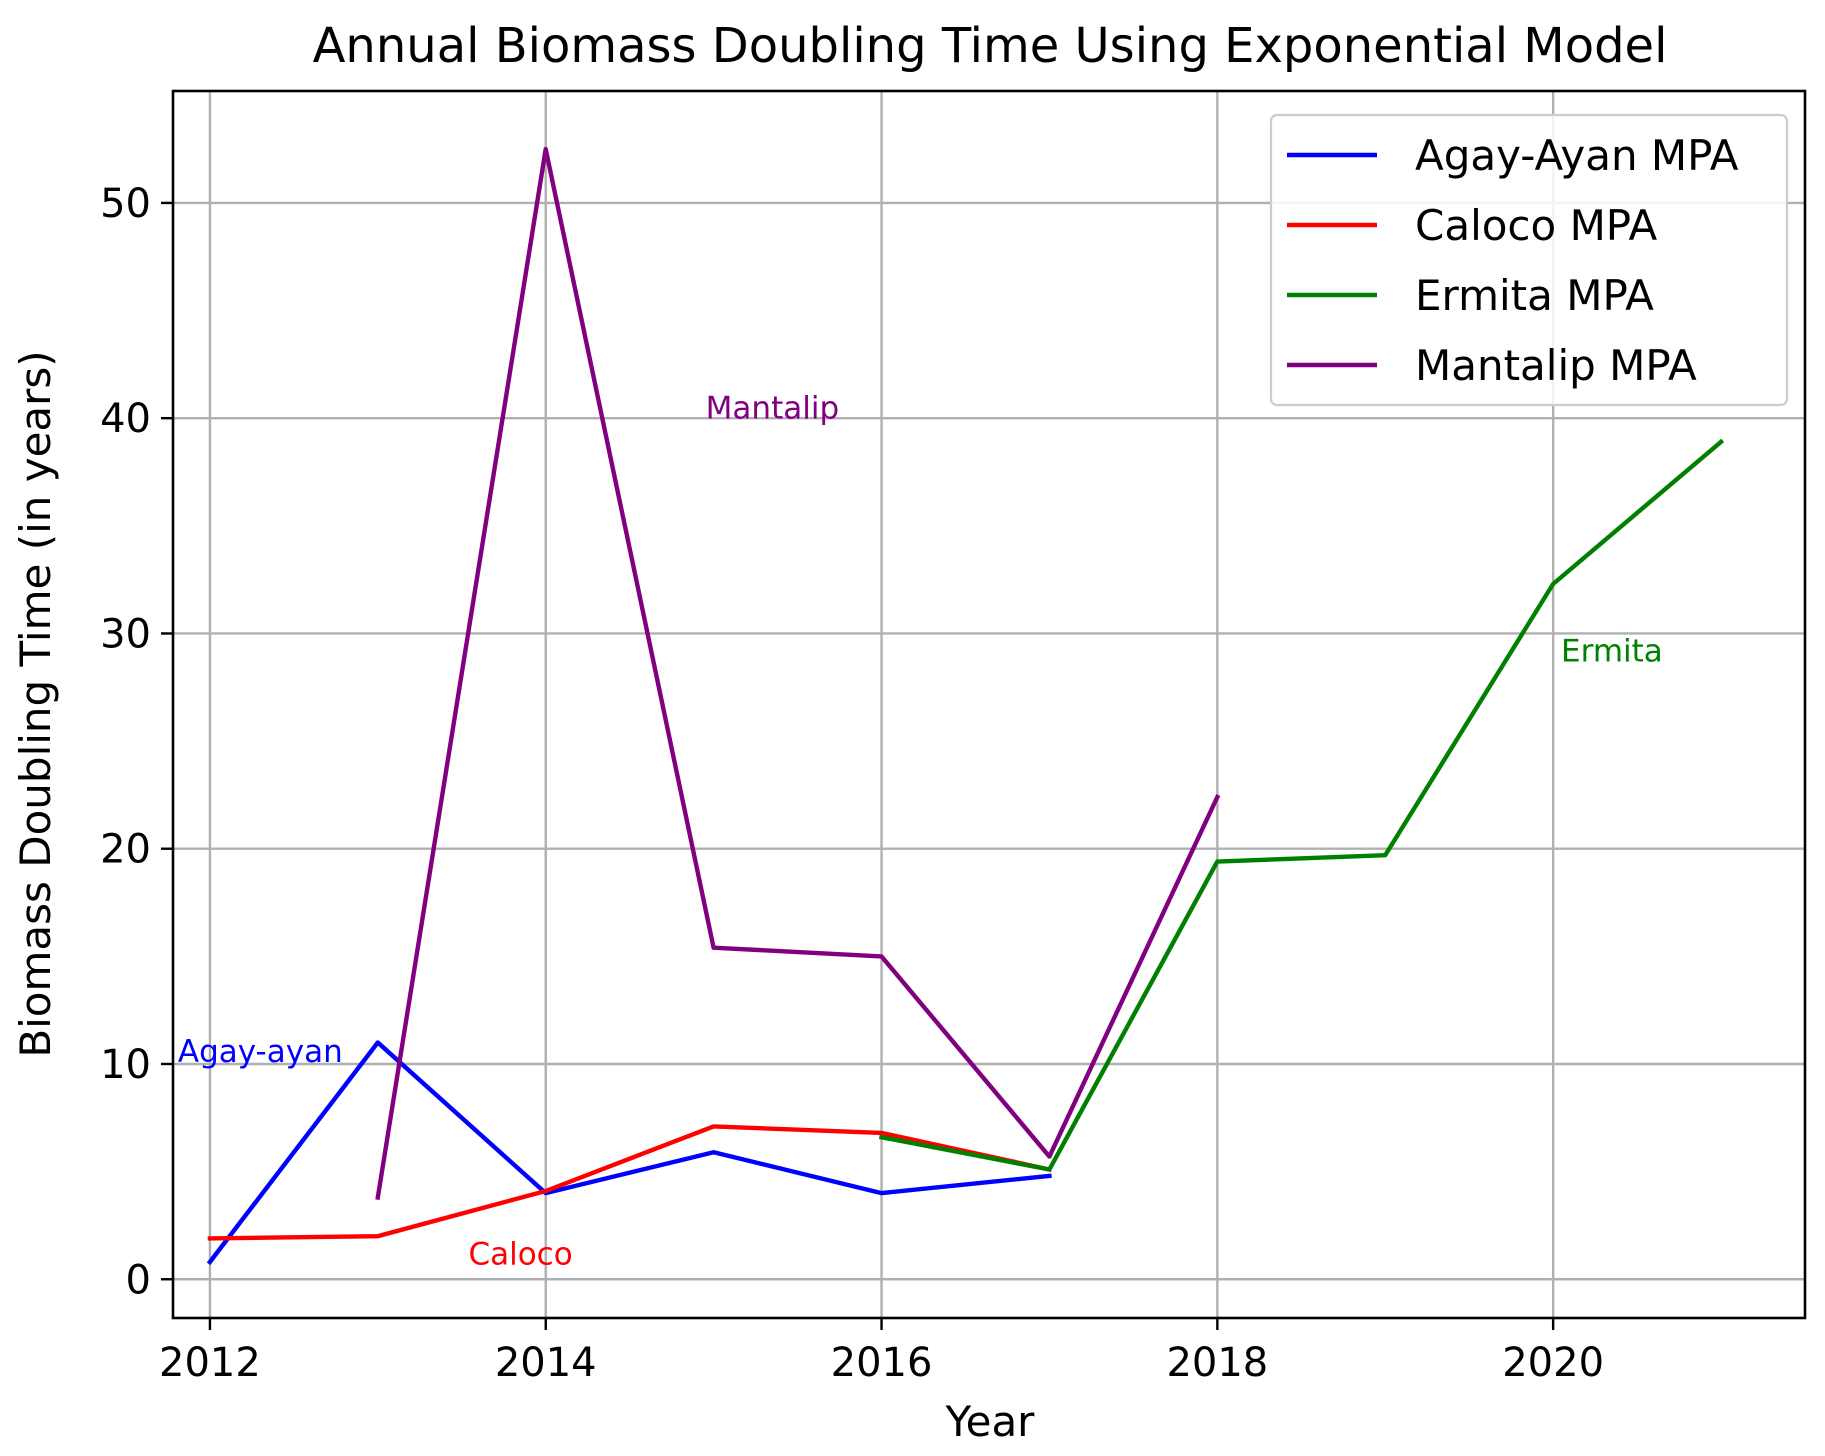 The width and height of the screenshot is (1825, 1456). I want to click on x-tick-label: 2018, so click(1217, 1363).